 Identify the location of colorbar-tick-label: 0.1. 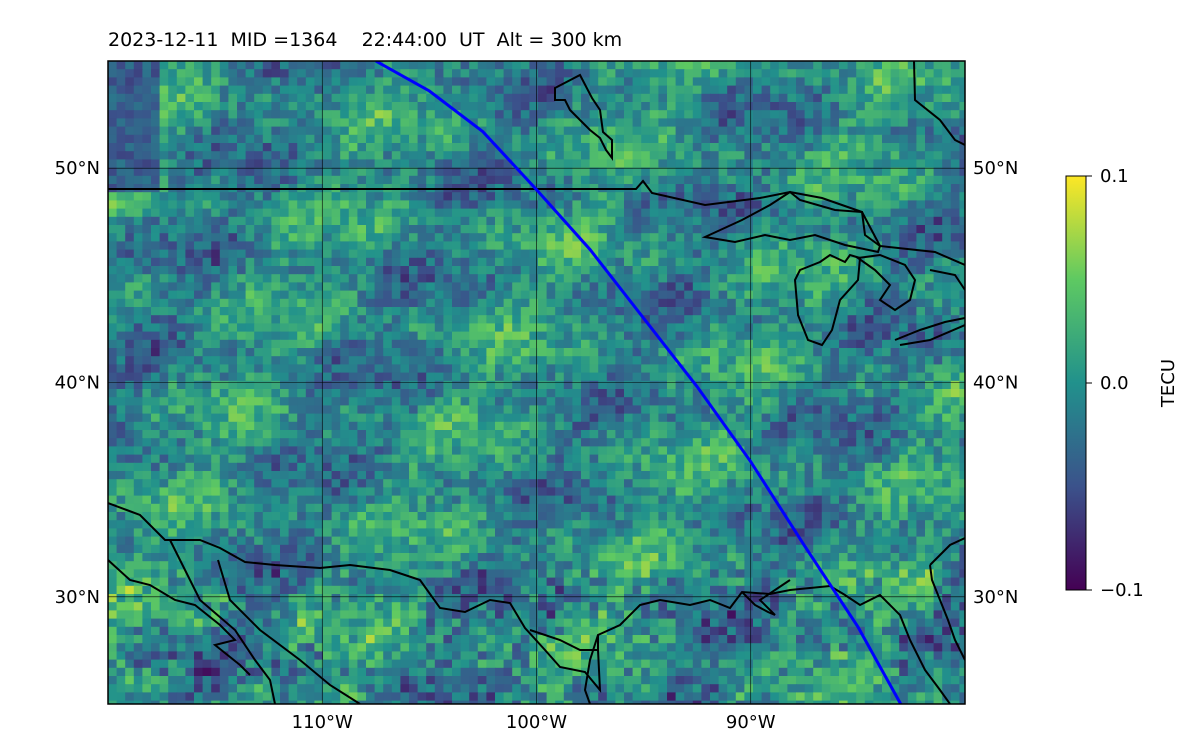
(1114, 176).